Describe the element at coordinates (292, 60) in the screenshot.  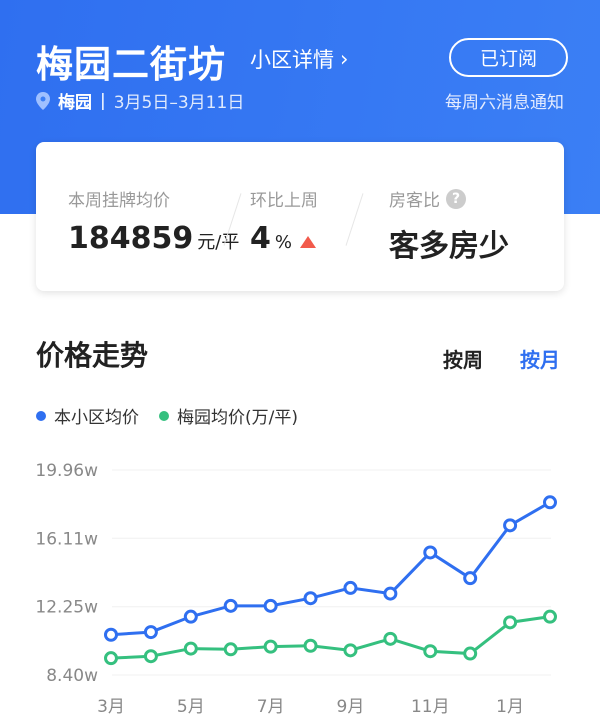
I see `detail-link-label: 小区详情` at that location.